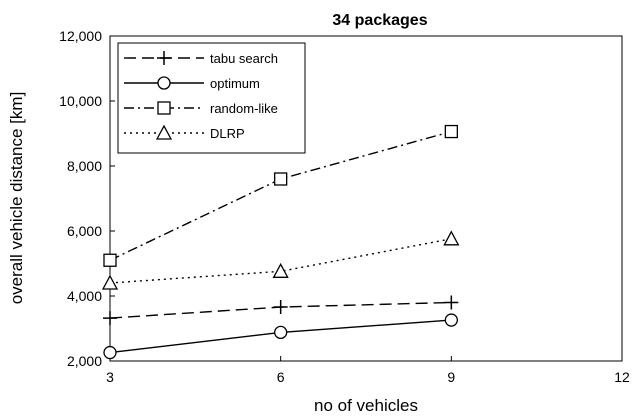 Image resolution: width=633 pixels, height=416 pixels. I want to click on x-tick-label: 3, so click(110, 377).